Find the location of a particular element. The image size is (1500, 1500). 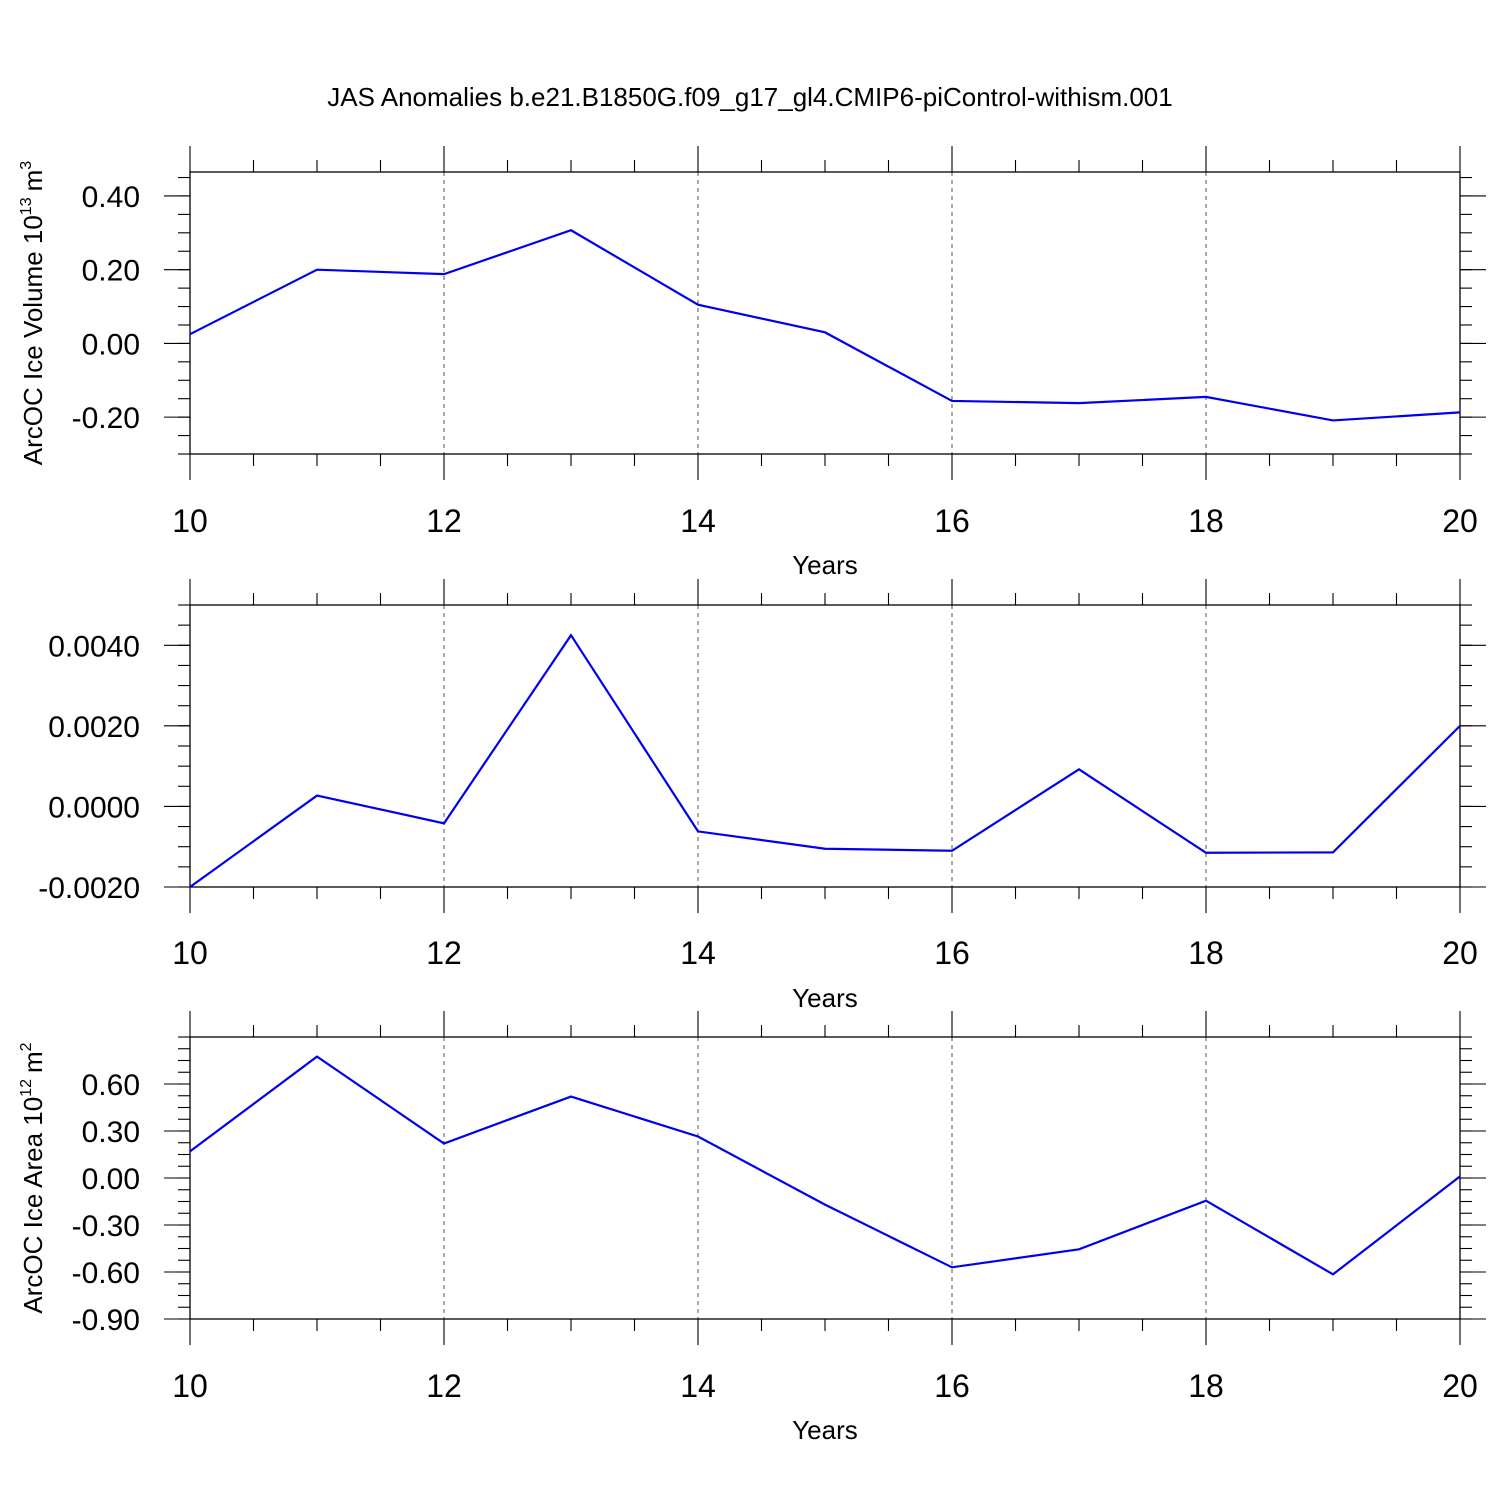

y-tick-label: 0.30 is located at coordinates (111, 1132).